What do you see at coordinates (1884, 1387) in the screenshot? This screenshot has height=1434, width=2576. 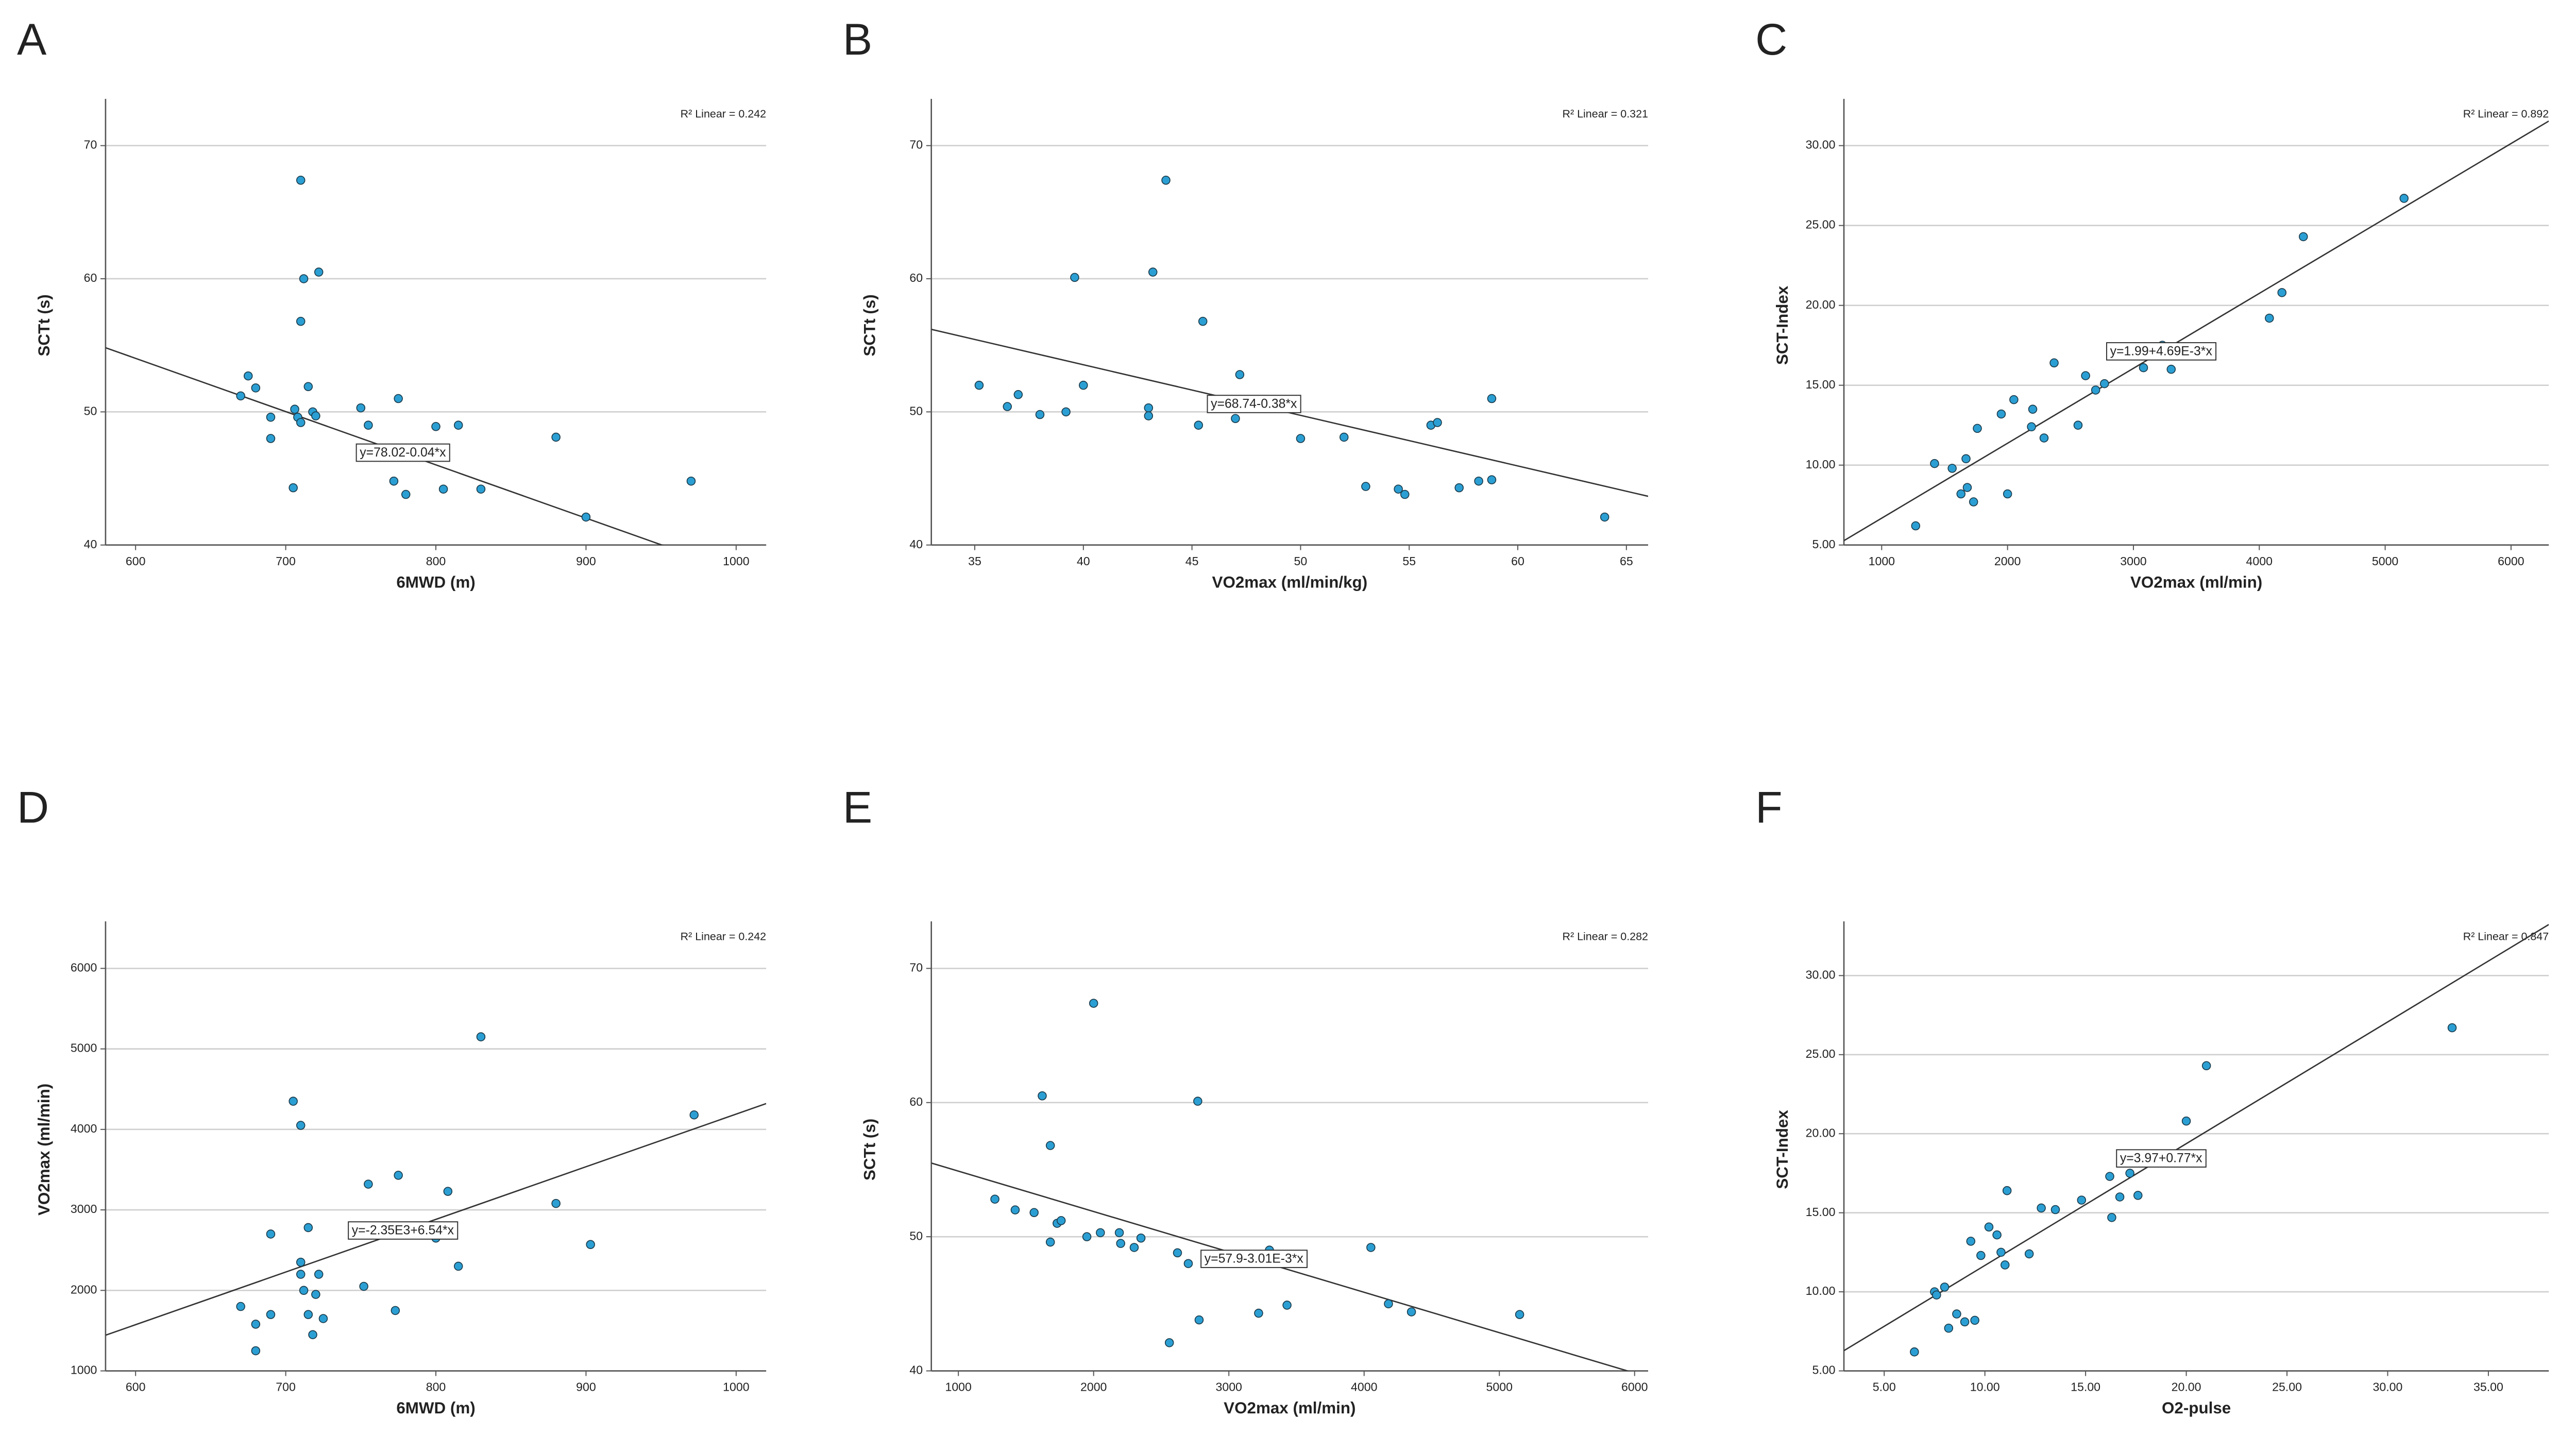 I see `x-tick-label: 5.00` at bounding box center [1884, 1387].